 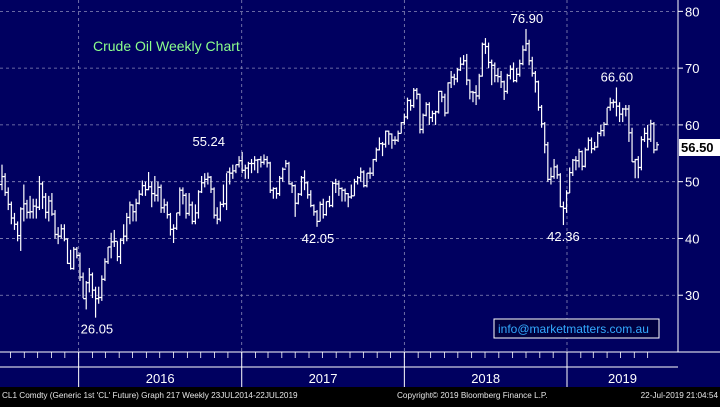 I want to click on price-annotation: 42.05, so click(x=318, y=238).